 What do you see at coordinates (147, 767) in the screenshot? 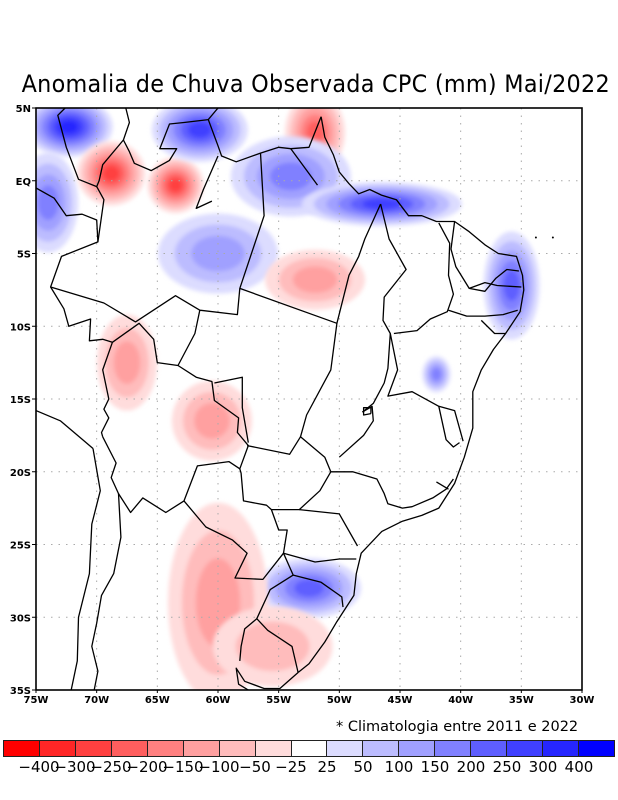
I see `legend-label: −200` at bounding box center [147, 767].